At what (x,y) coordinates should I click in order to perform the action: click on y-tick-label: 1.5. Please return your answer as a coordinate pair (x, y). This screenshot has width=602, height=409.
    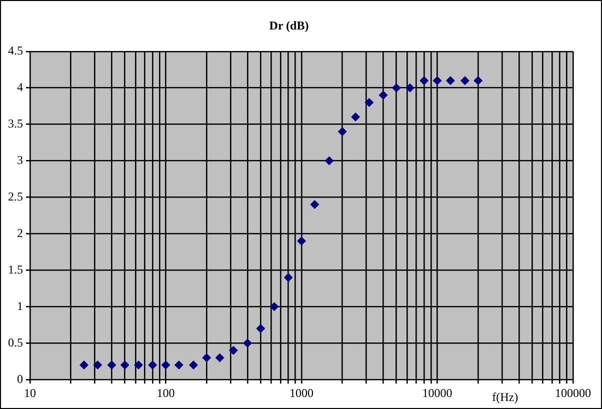
    Looking at the image, I should click on (15, 269).